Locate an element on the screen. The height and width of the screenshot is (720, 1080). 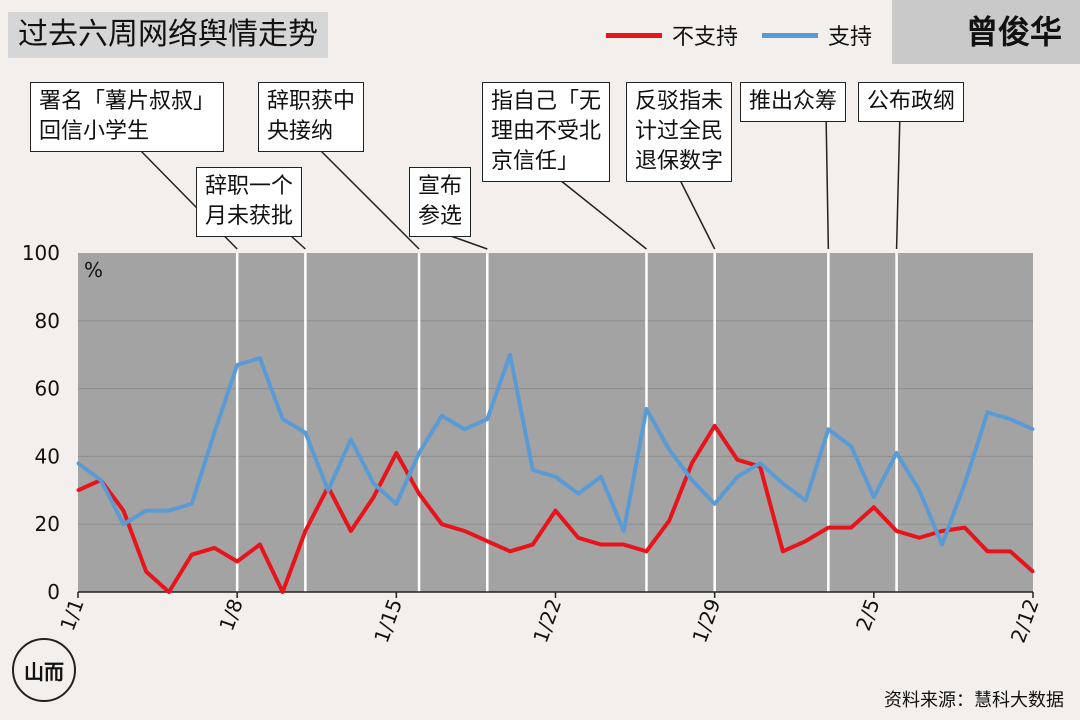
x-tick-label: 1/1 is located at coordinates (72, 615).